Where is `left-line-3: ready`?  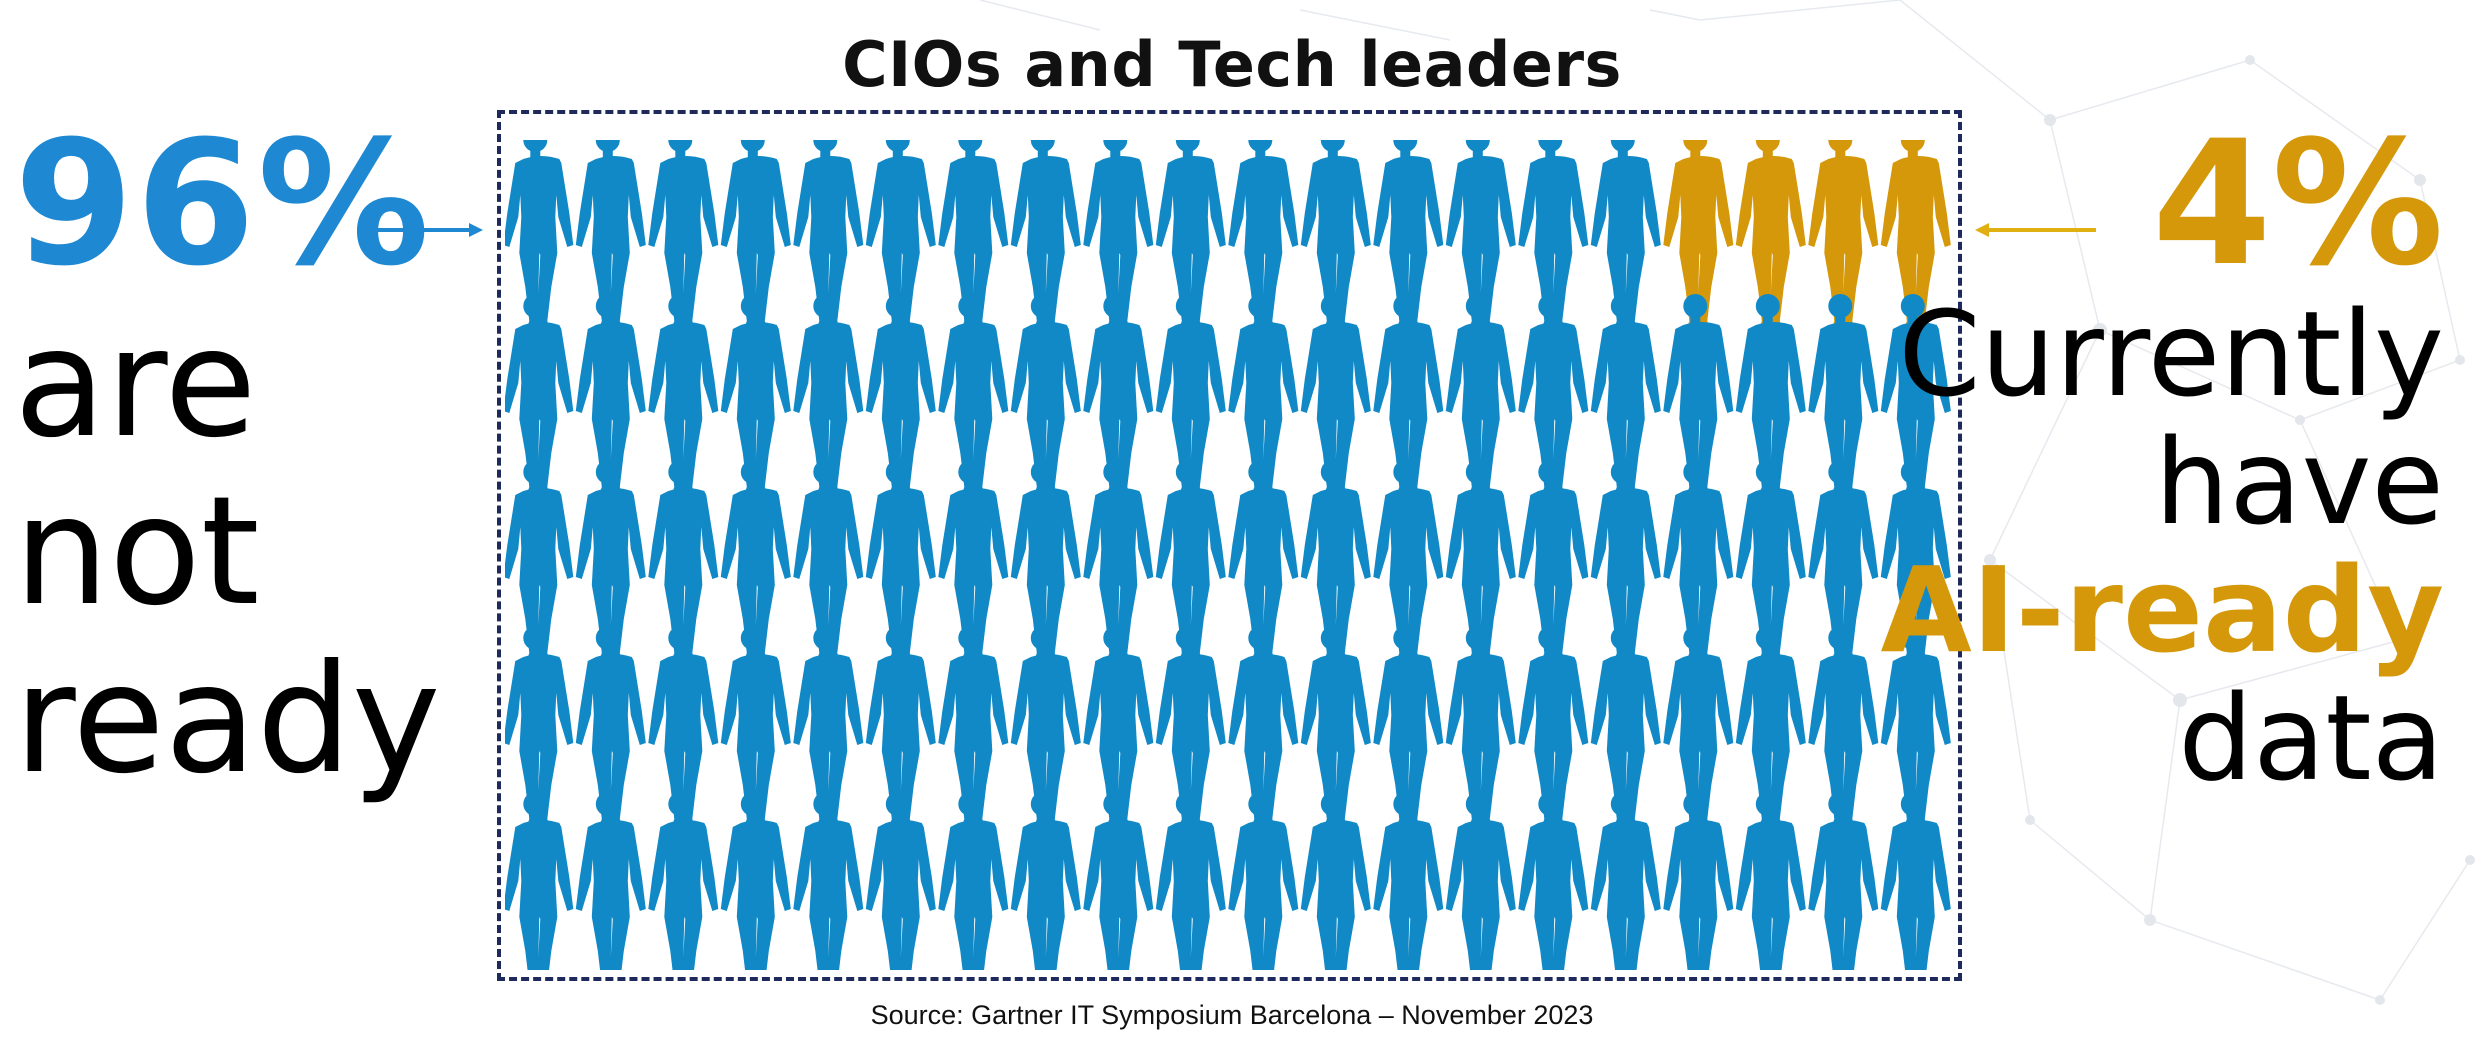 left-line-3: ready is located at coordinates (227, 720).